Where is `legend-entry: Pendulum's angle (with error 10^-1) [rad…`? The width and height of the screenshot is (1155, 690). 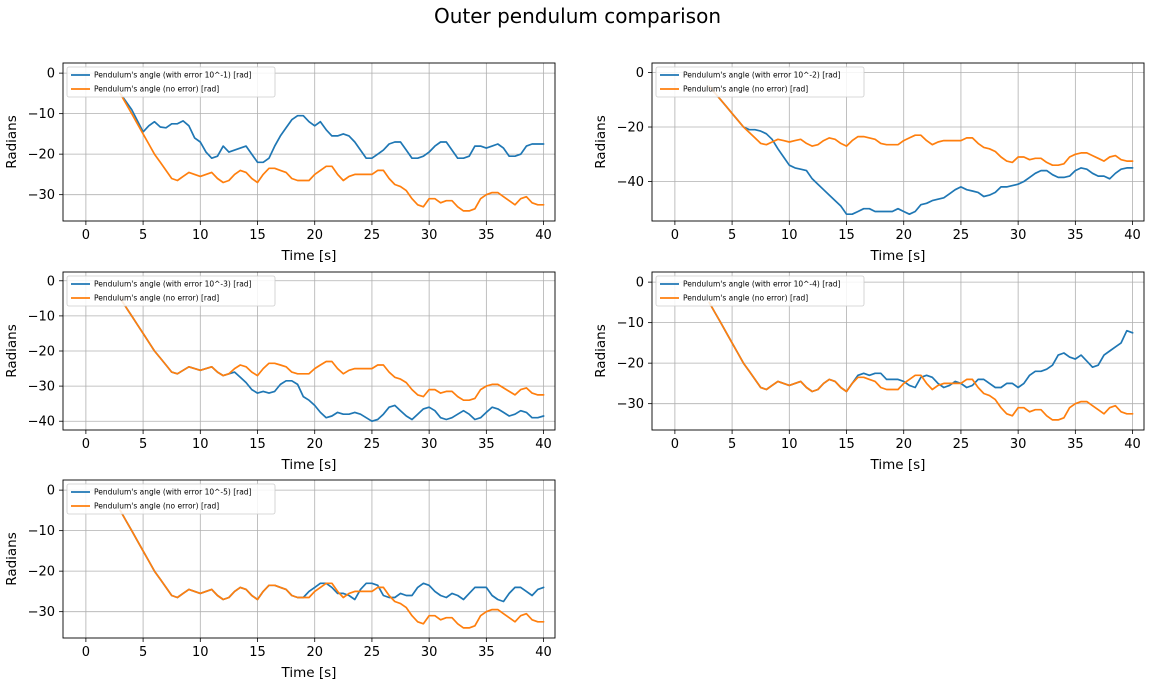
legend-entry: Pendulum's angle (with error 10^-1) [rad… is located at coordinates (173, 75).